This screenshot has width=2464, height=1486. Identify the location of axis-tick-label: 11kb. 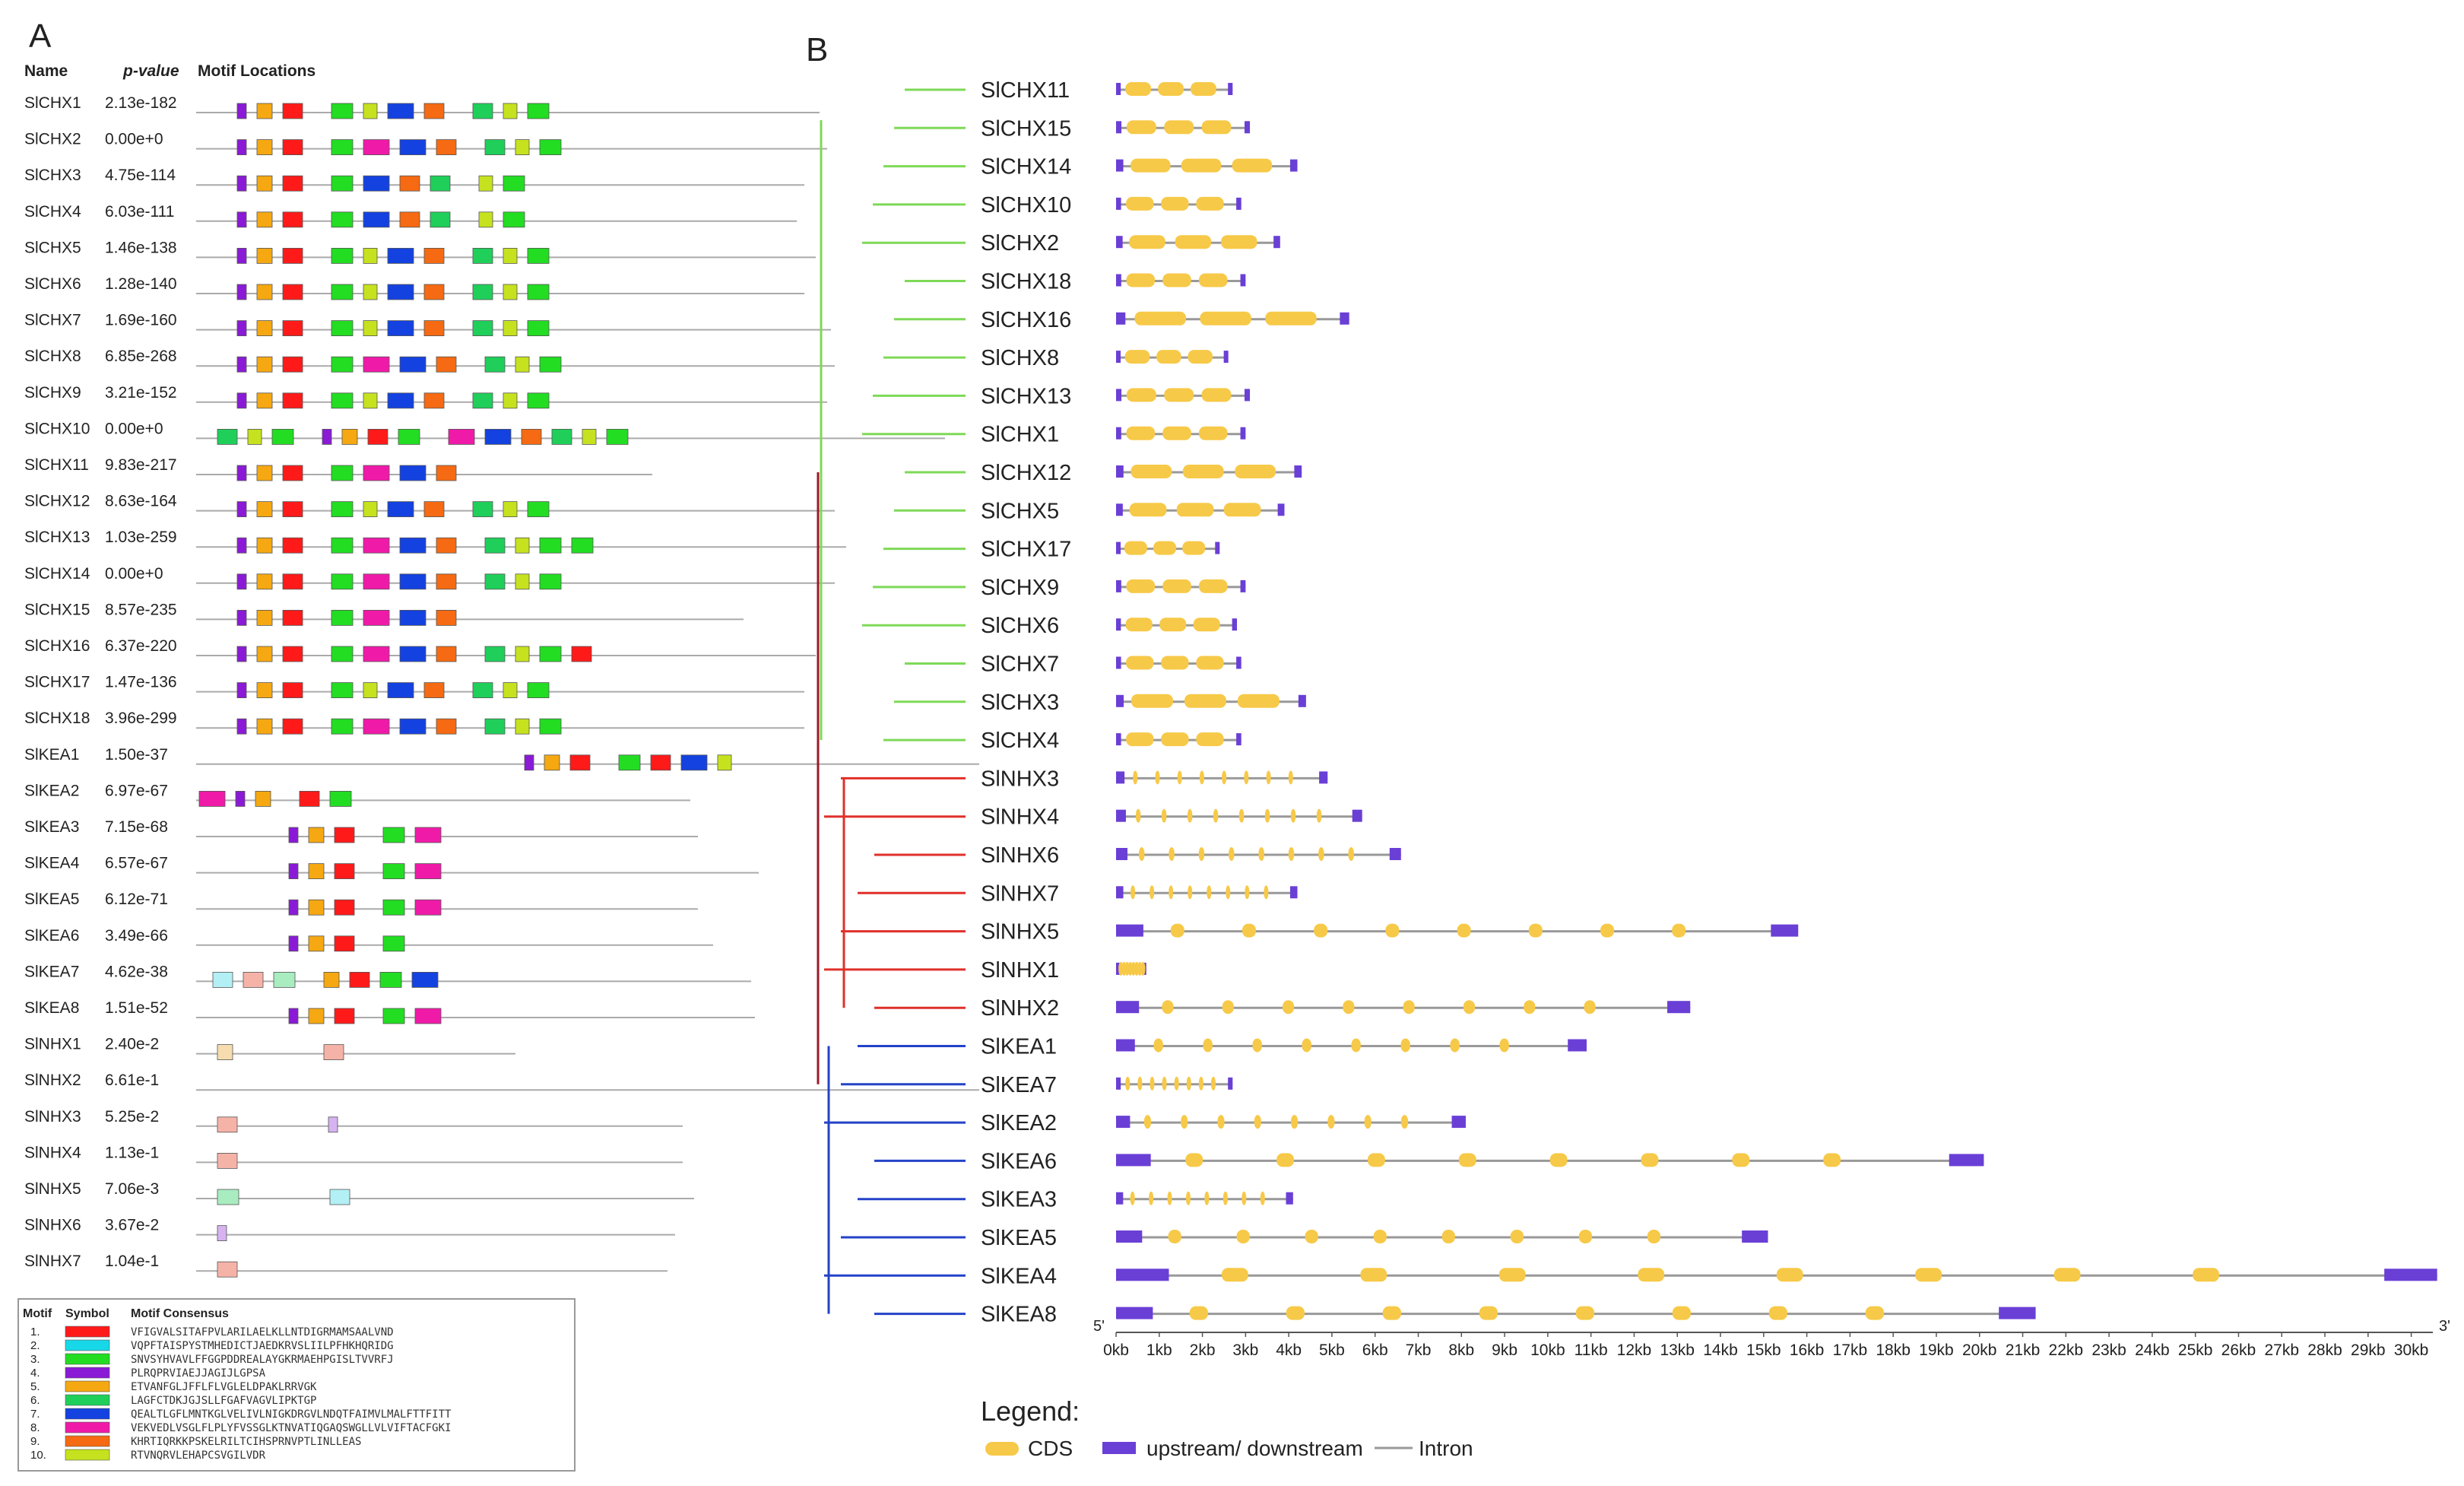
(1591, 1350).